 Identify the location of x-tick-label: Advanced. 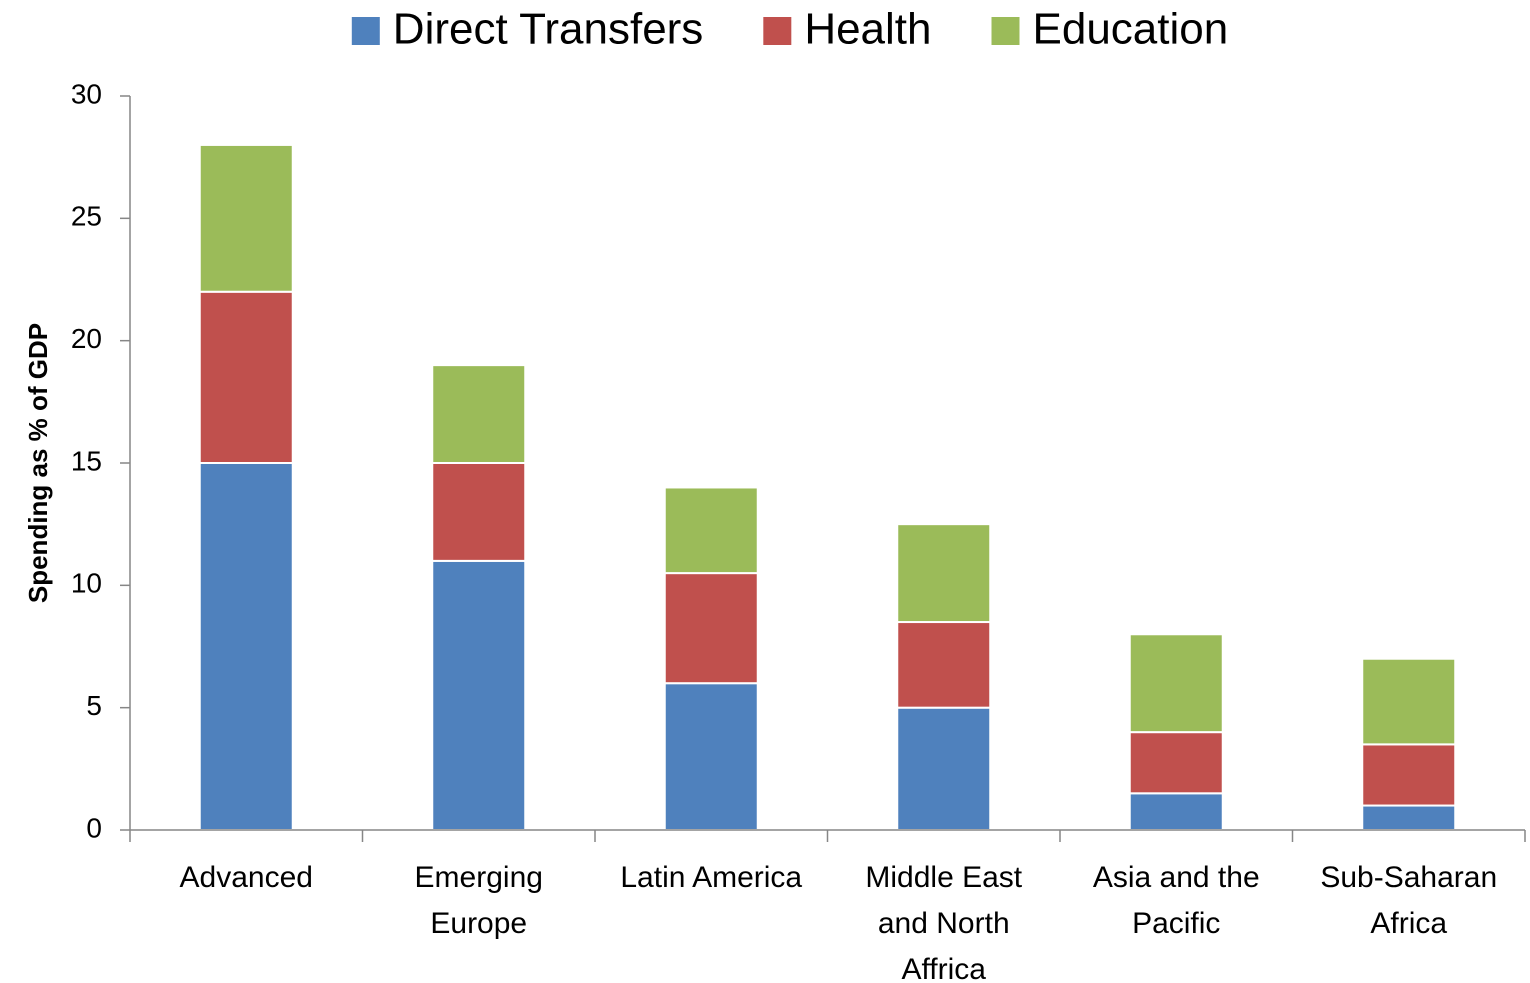
(246, 877).